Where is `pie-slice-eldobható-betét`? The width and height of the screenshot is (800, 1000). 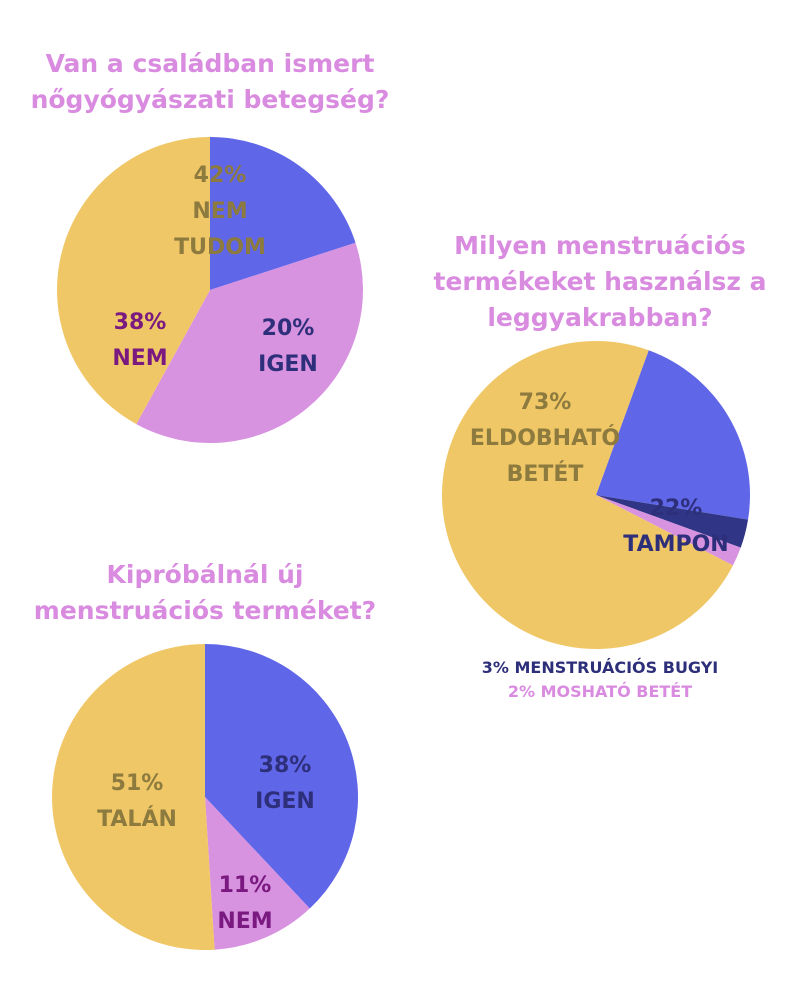
pie-slice-eldobható-betét is located at coordinates (587, 495).